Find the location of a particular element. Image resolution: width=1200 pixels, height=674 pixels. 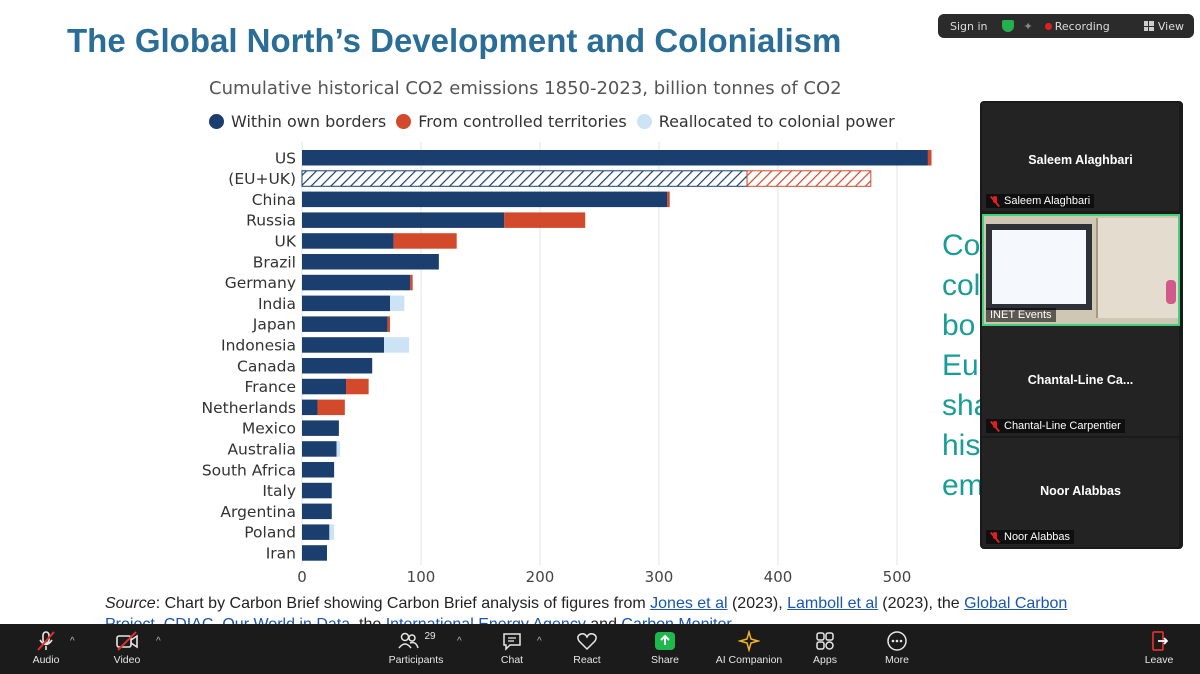

react-button: React is located at coordinates (587, 648).